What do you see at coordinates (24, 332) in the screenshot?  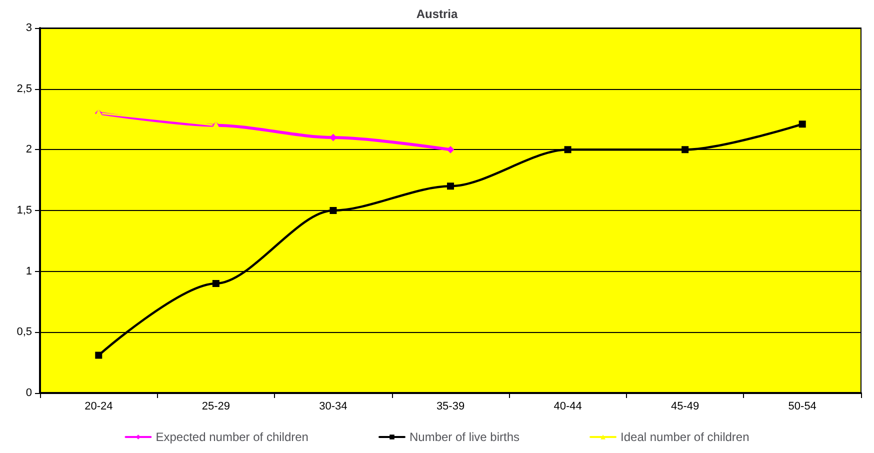 I see `y-tick-label: 0,5` at bounding box center [24, 332].